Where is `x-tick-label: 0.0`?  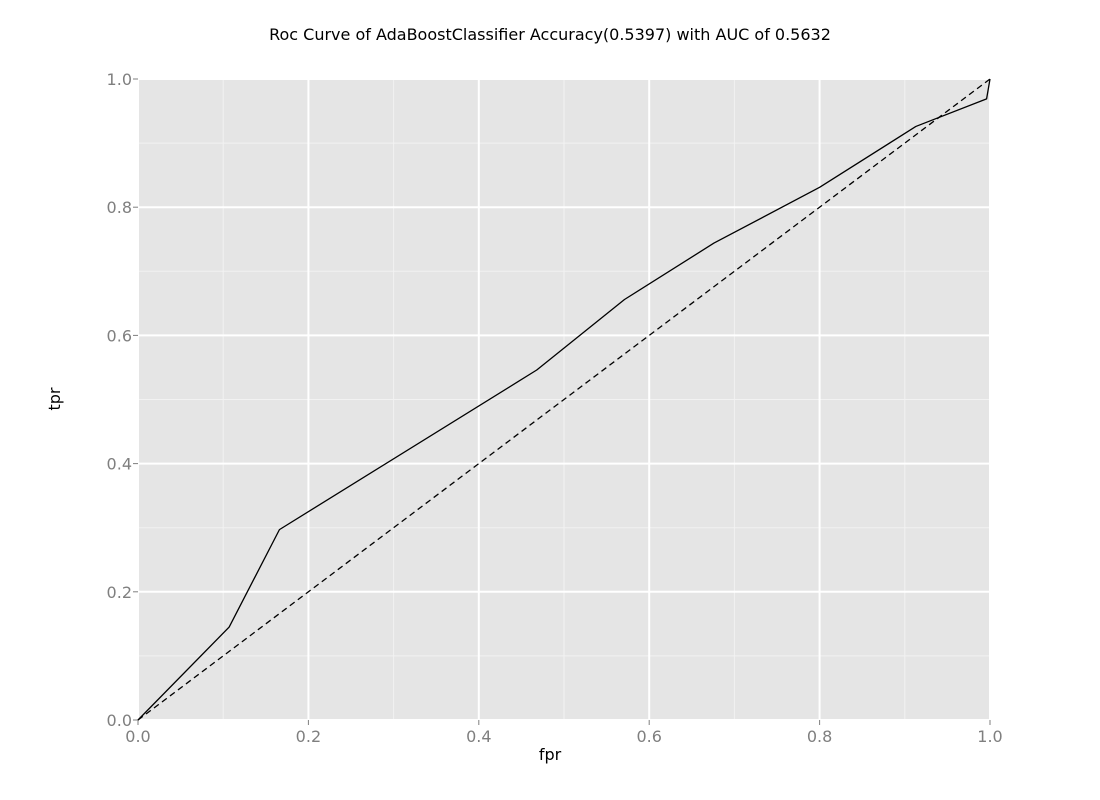 x-tick-label: 0.0 is located at coordinates (137, 736).